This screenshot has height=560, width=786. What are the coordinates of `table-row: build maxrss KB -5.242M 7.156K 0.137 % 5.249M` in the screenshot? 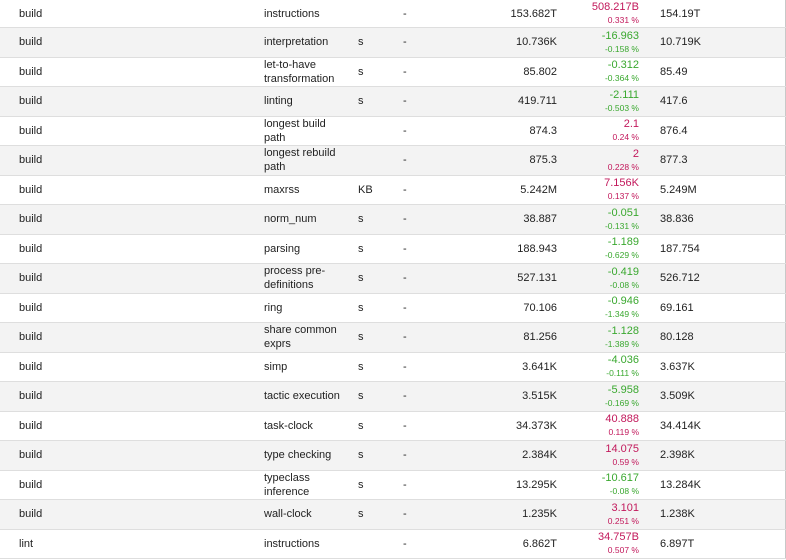 It's located at (393, 190).